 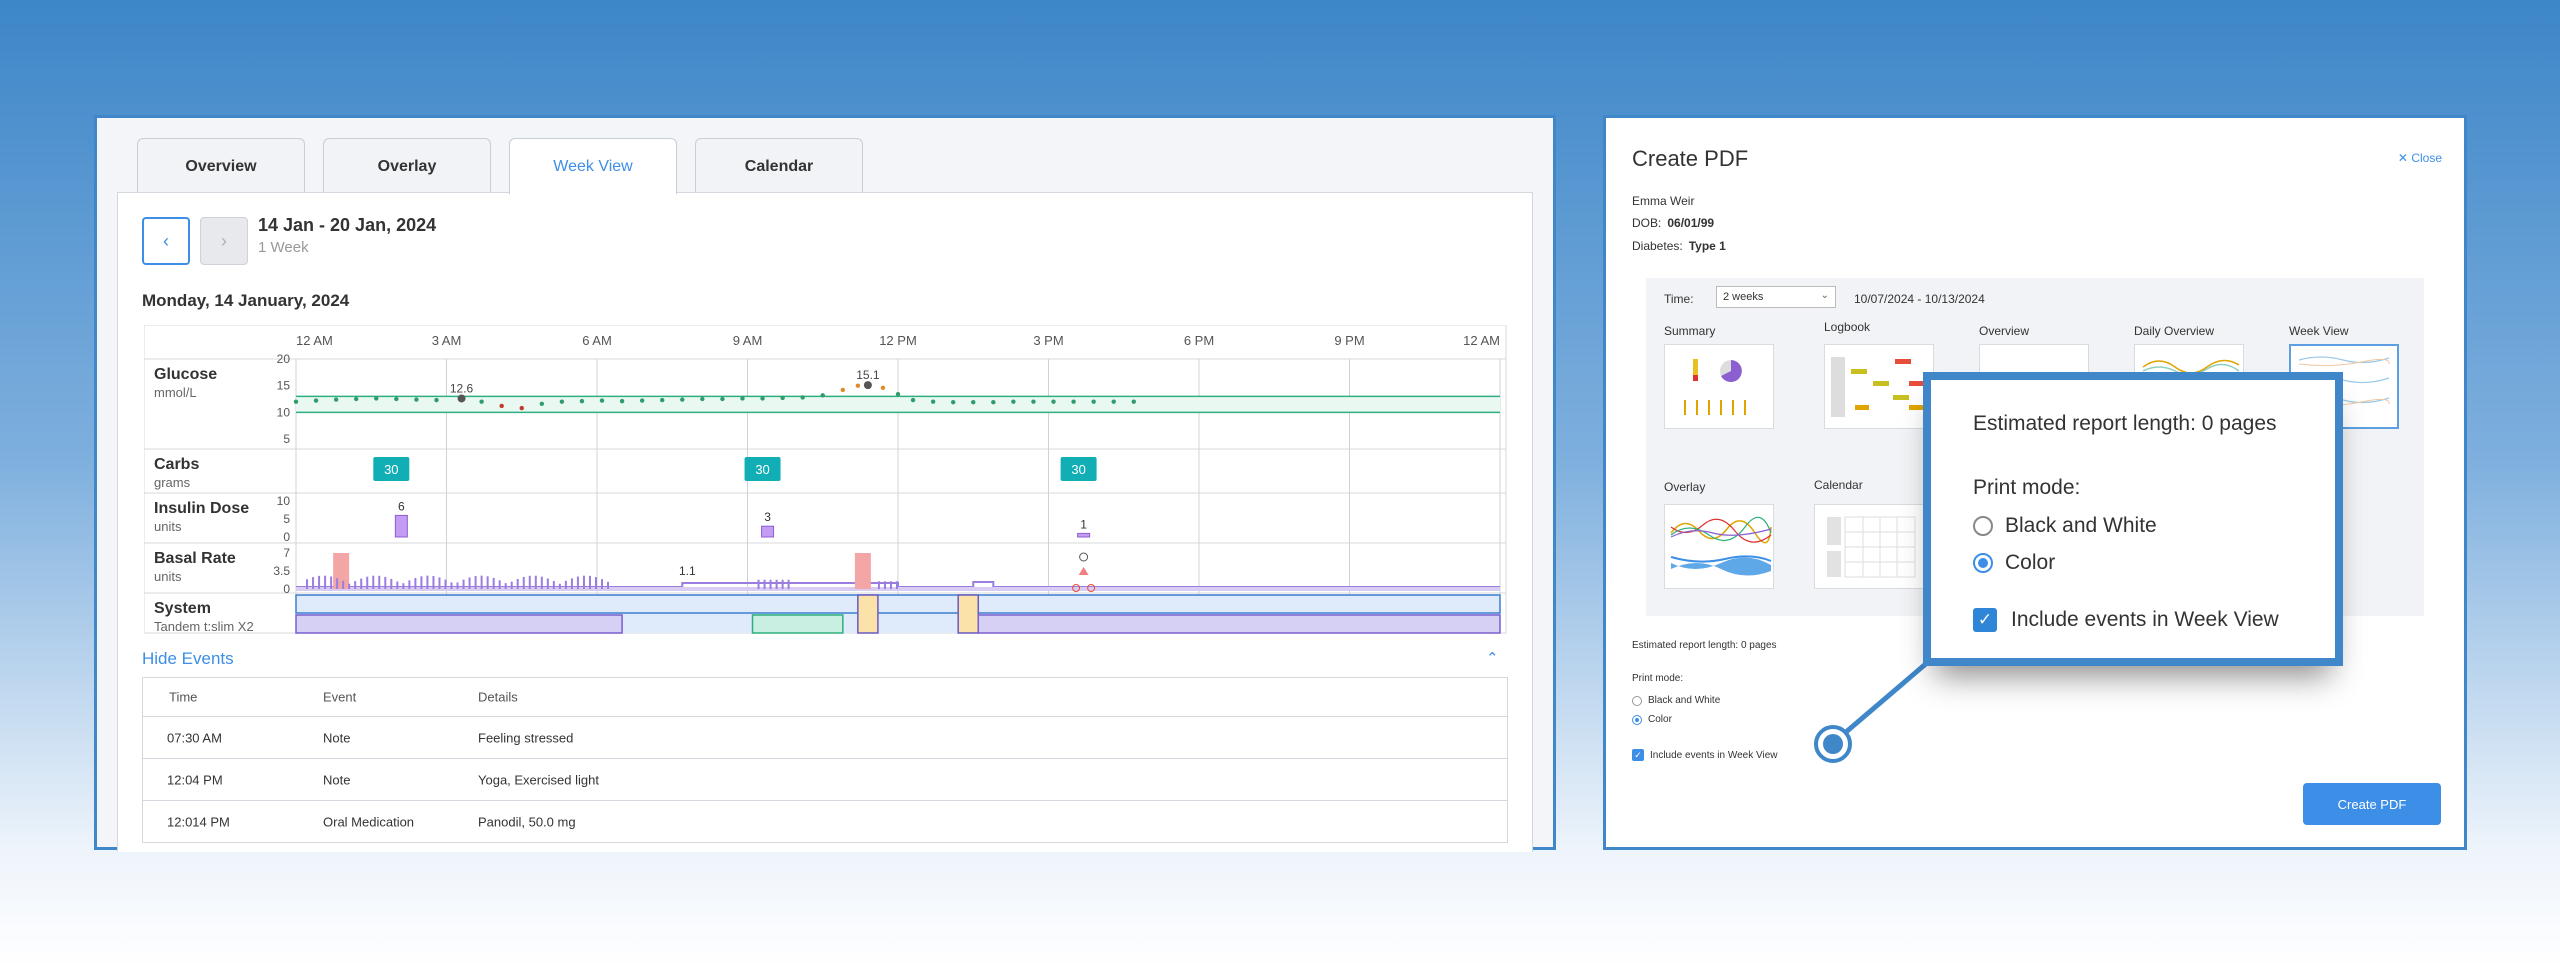 What do you see at coordinates (1481, 340) in the screenshot?
I see `x-tick-label: 12 AM` at bounding box center [1481, 340].